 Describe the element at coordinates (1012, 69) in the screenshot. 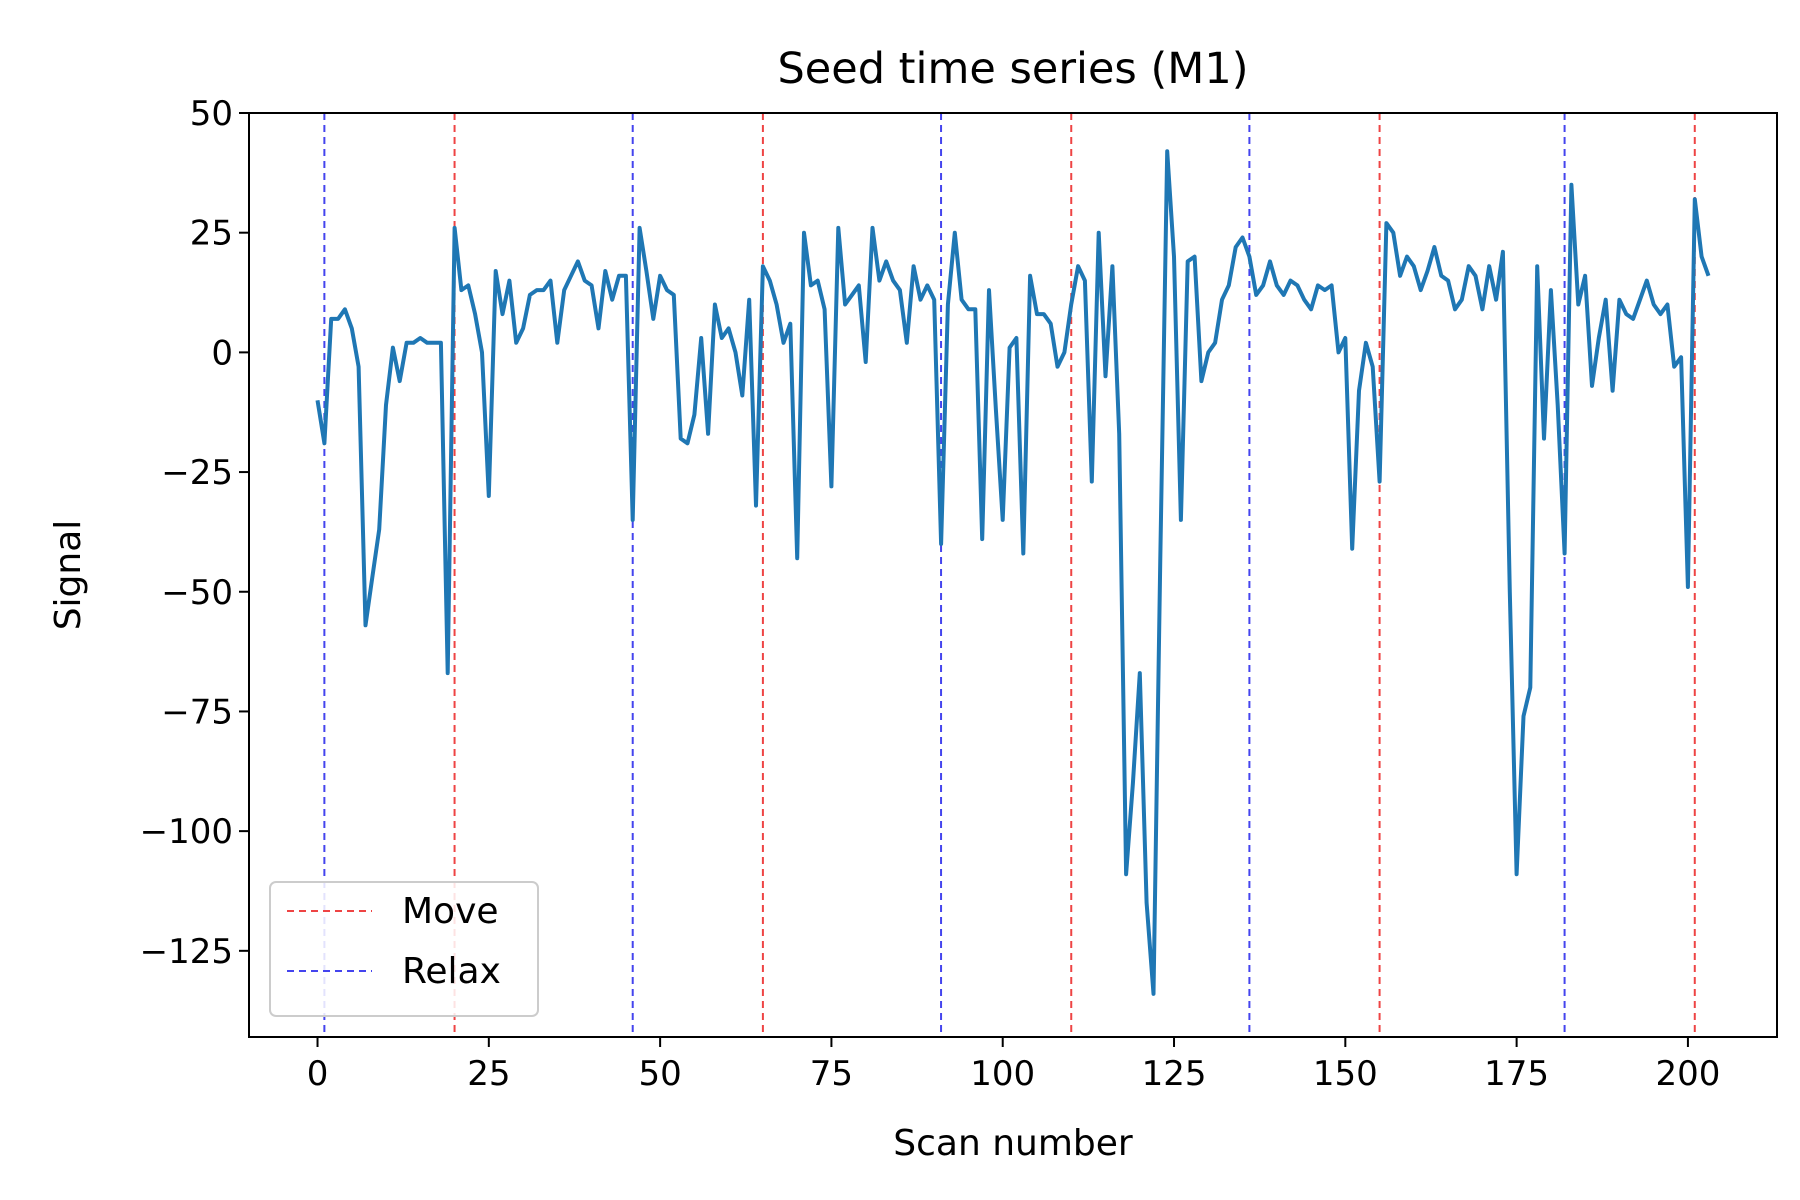

I see `chart-title: Seed time series (M1)` at that location.